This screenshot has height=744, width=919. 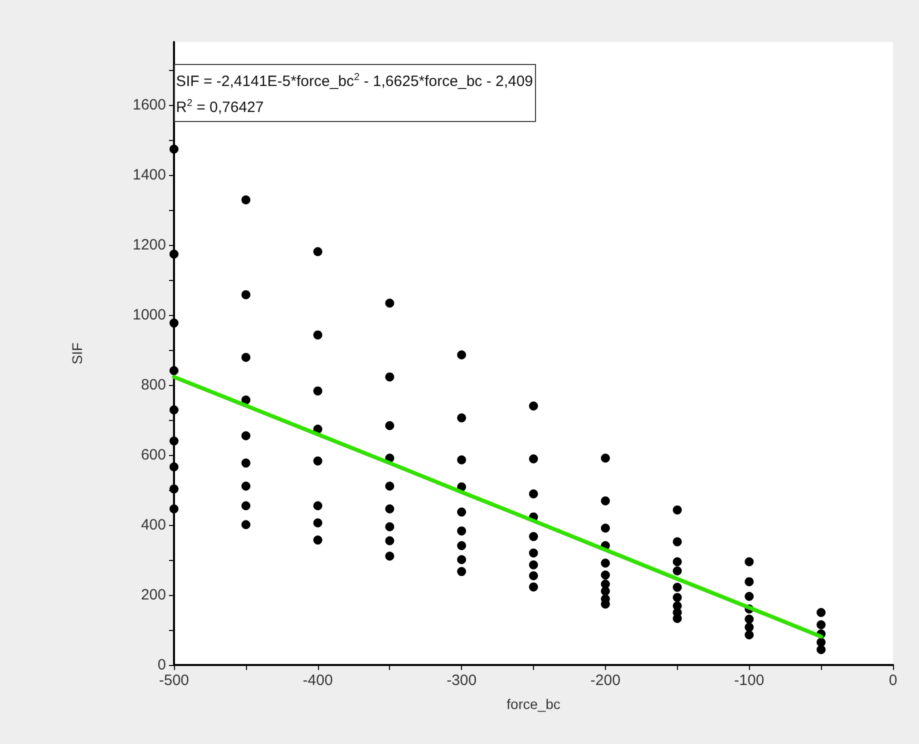 I want to click on y-tick-label: 1200, so click(x=149, y=245).